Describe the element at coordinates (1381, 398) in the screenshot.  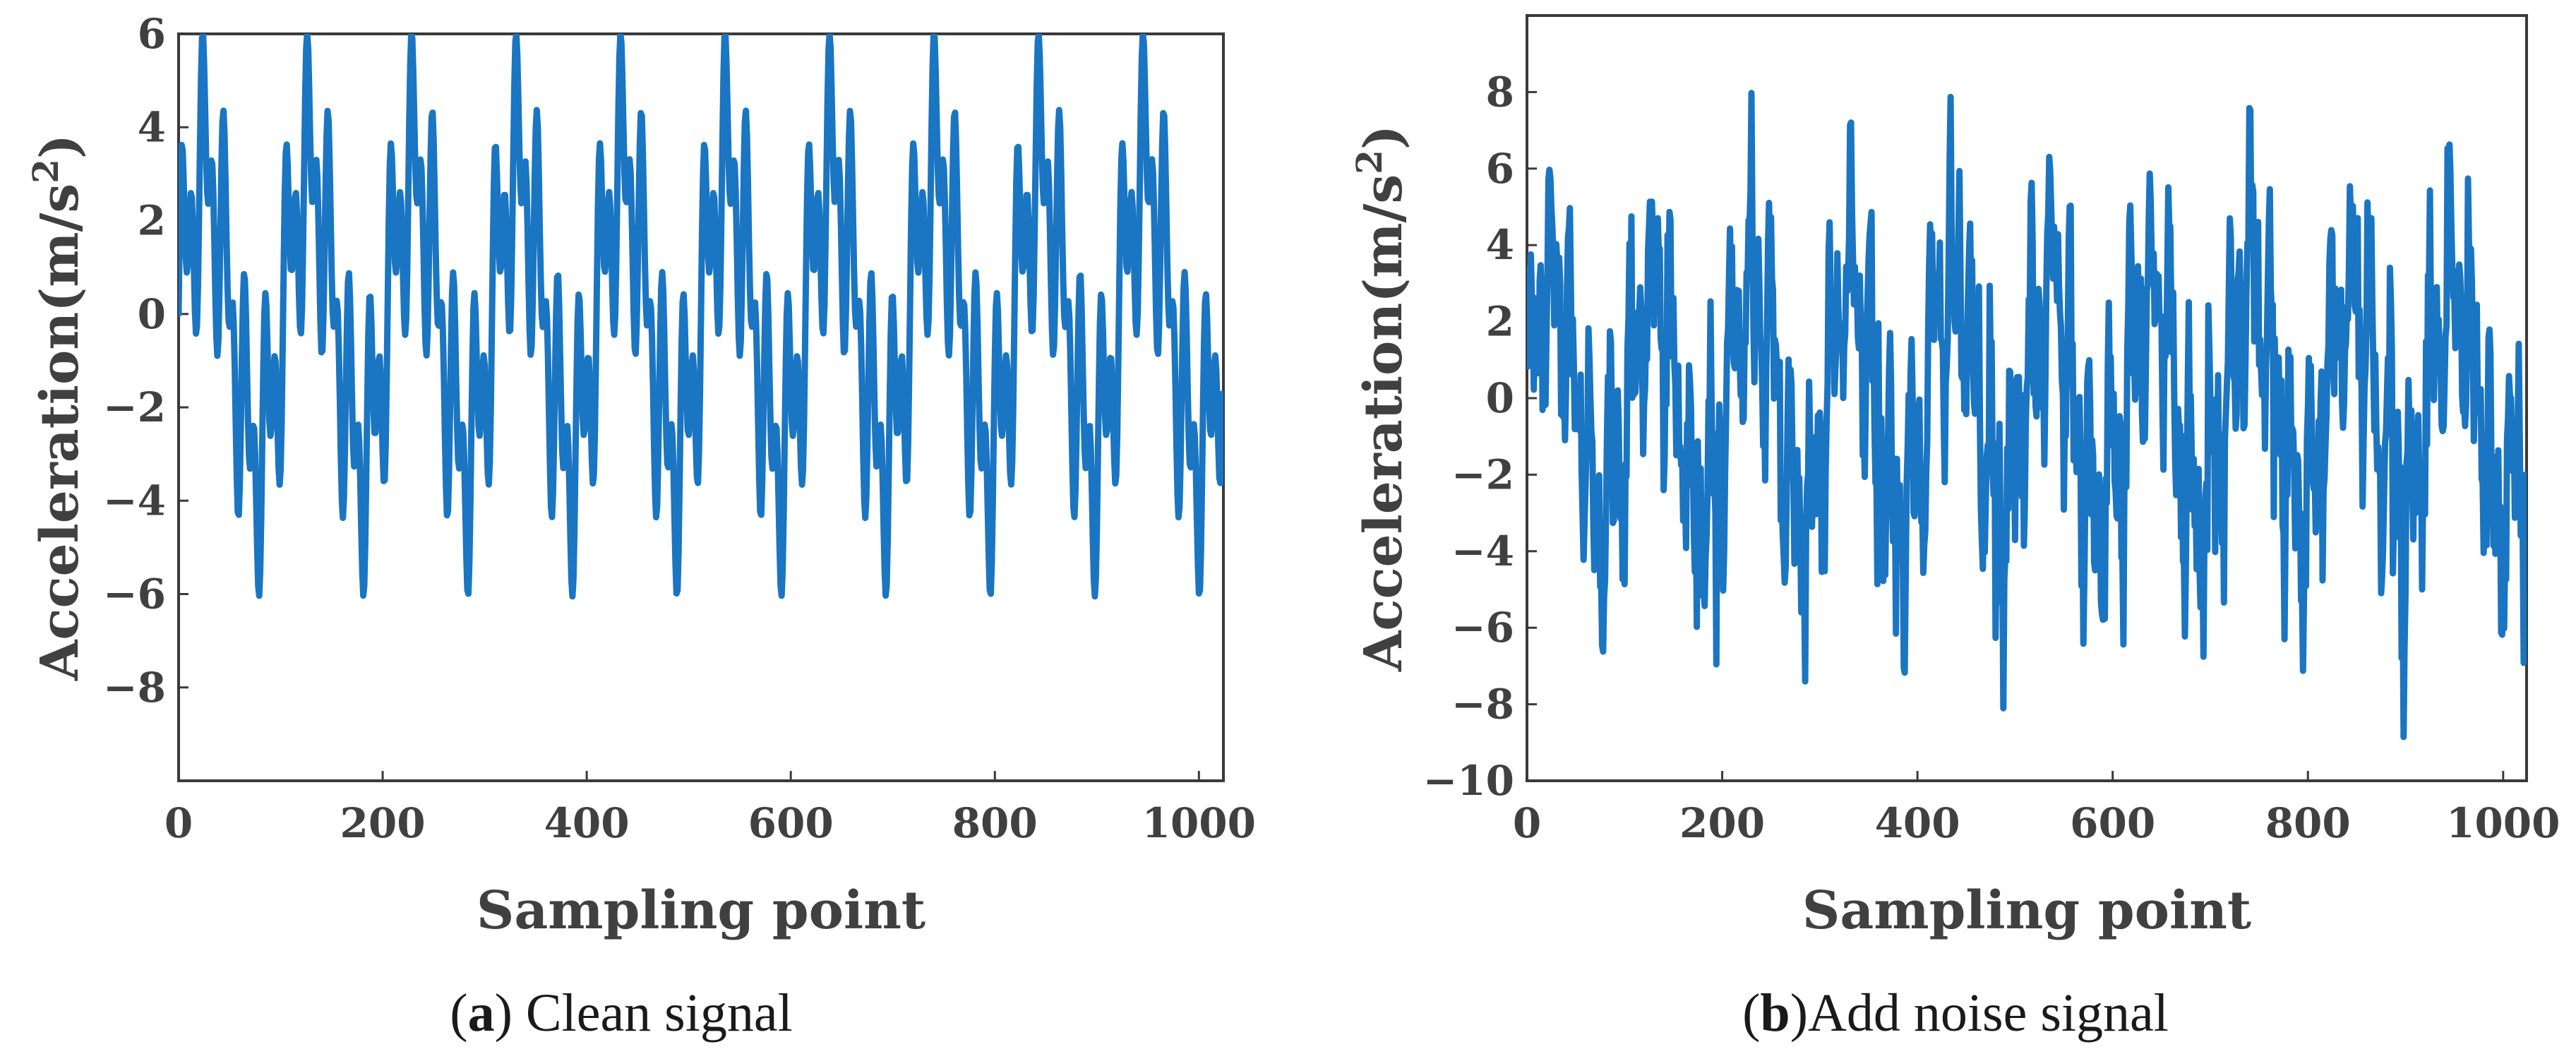
I see `panel-b-y-axis-label: Acceleration(m/s2)` at that location.